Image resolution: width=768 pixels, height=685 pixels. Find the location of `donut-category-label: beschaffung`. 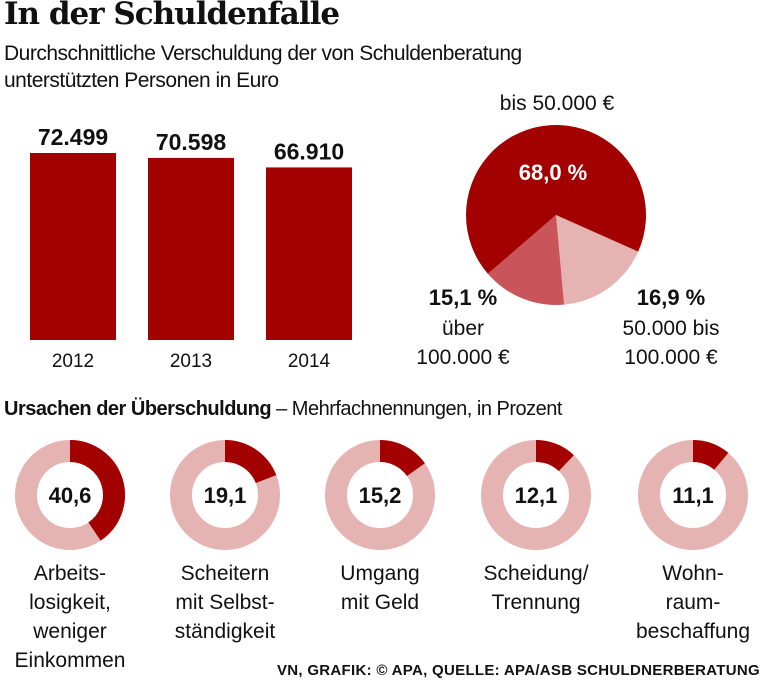

donut-category-label: beschaffung is located at coordinates (693, 631).